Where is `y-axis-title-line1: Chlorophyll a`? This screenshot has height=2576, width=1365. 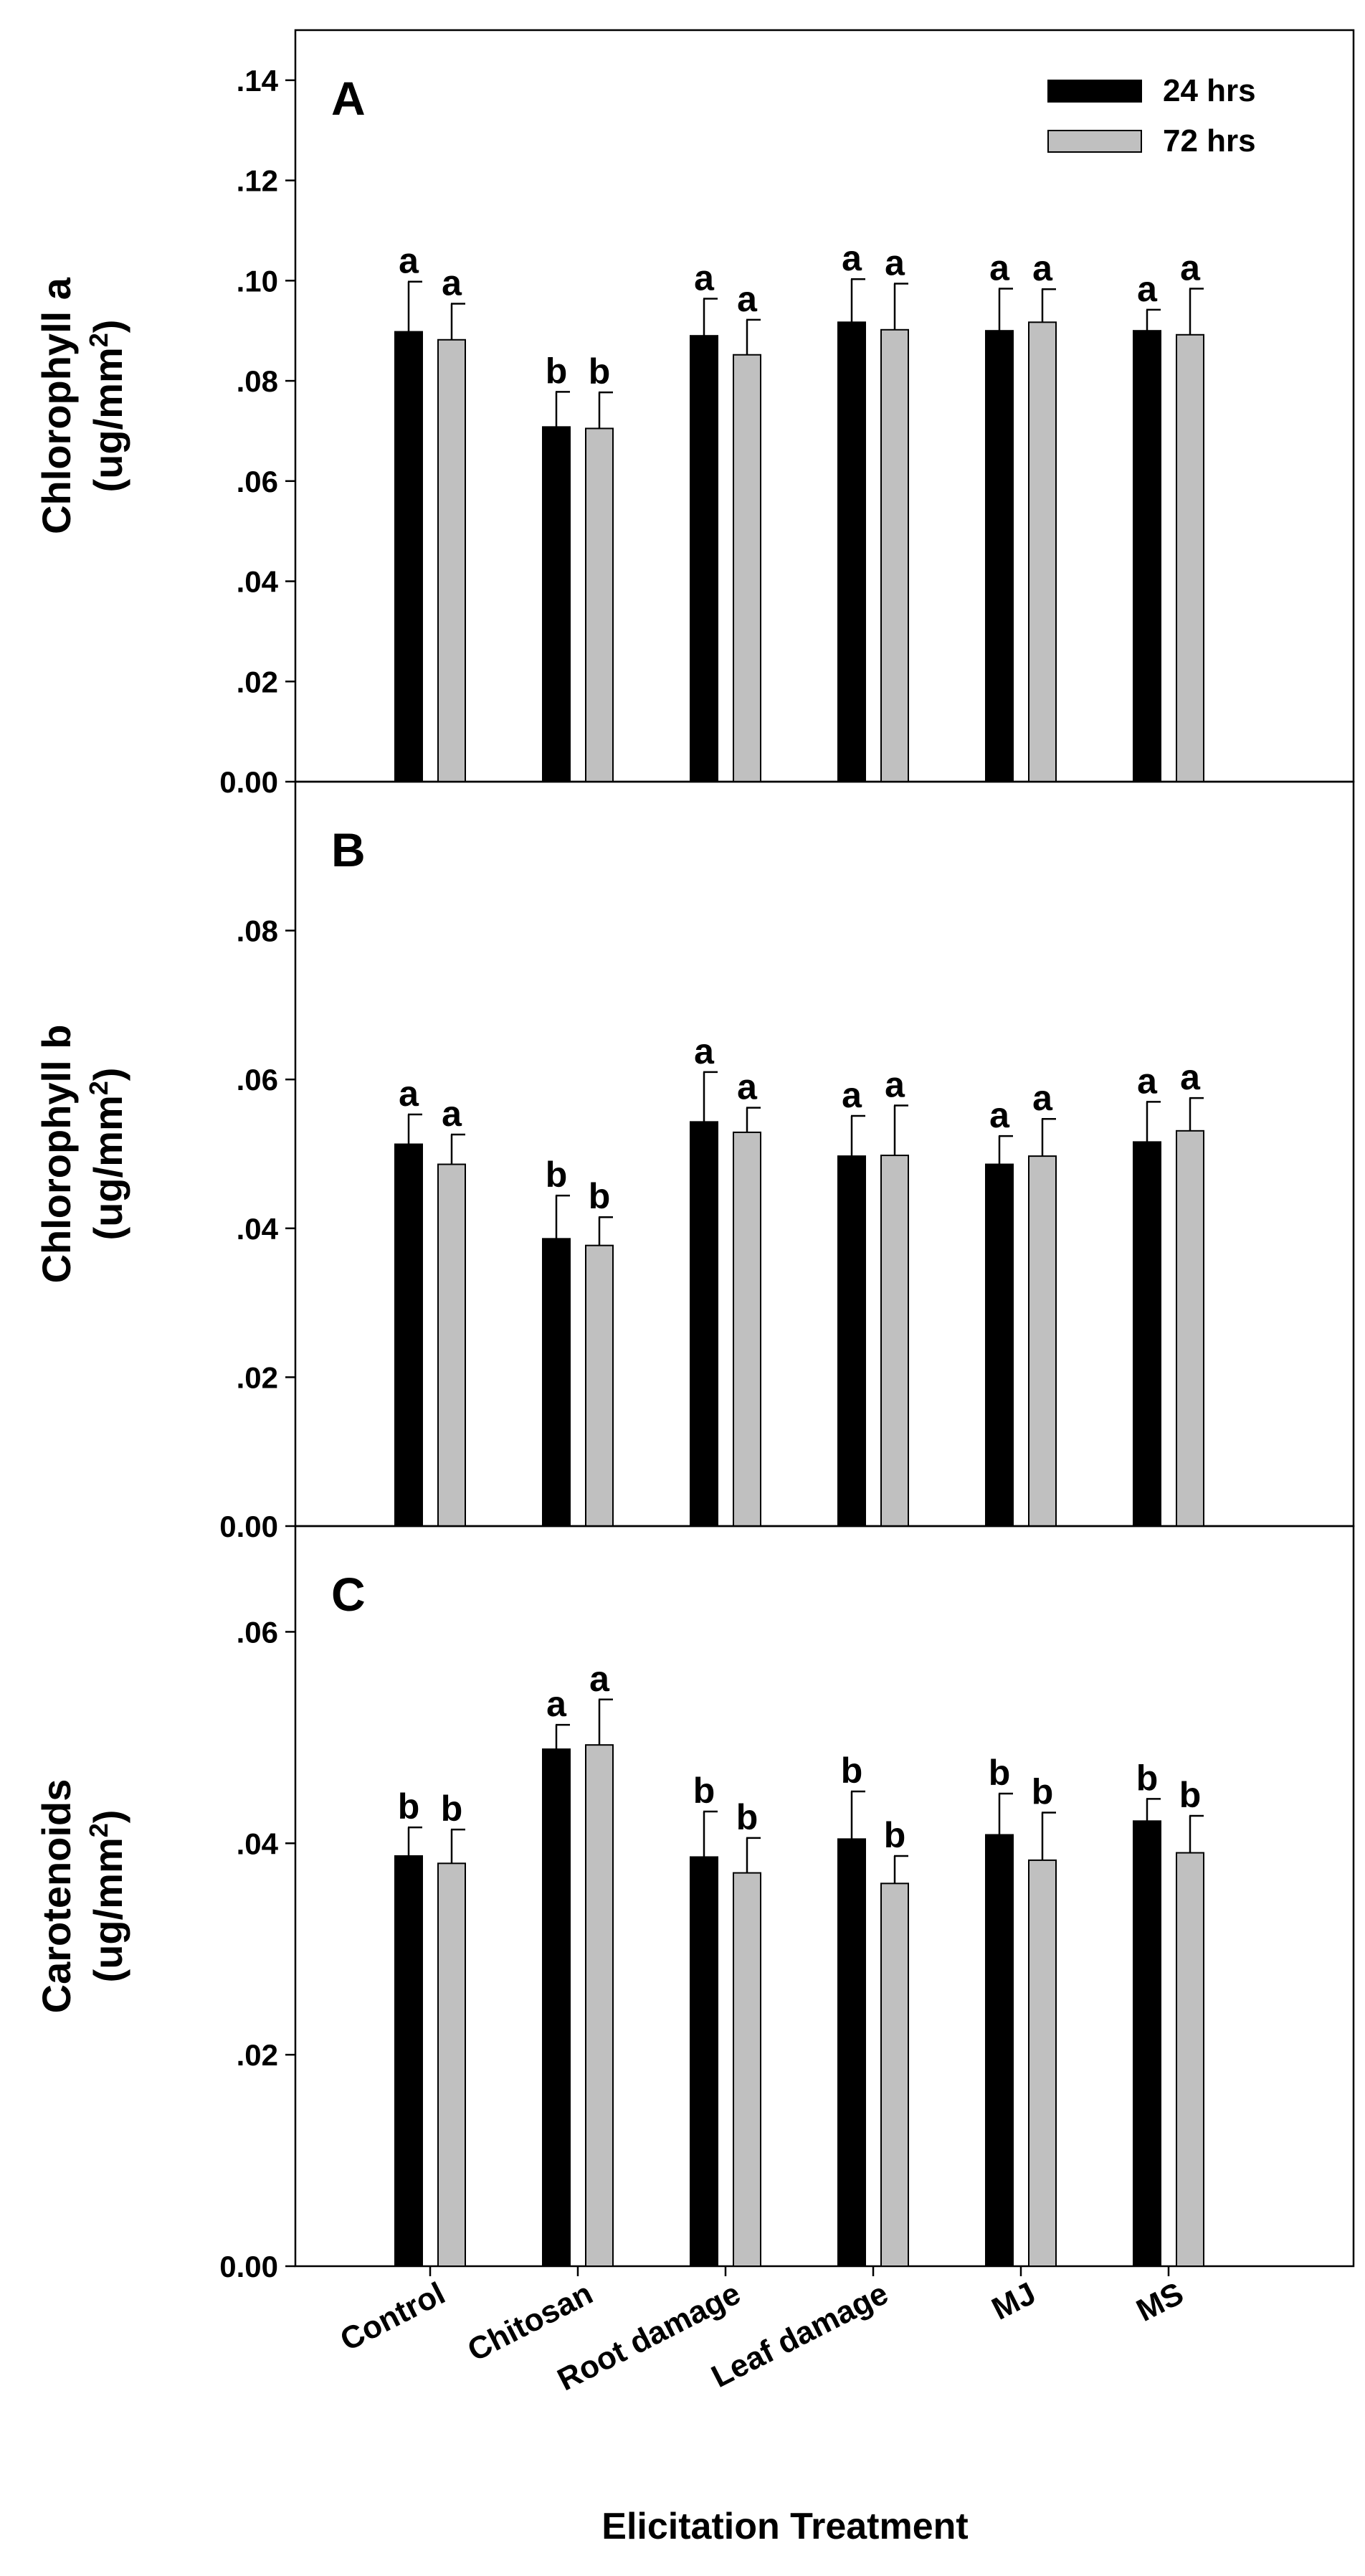
y-axis-title-line1: Chlorophyll a is located at coordinates (56, 405).